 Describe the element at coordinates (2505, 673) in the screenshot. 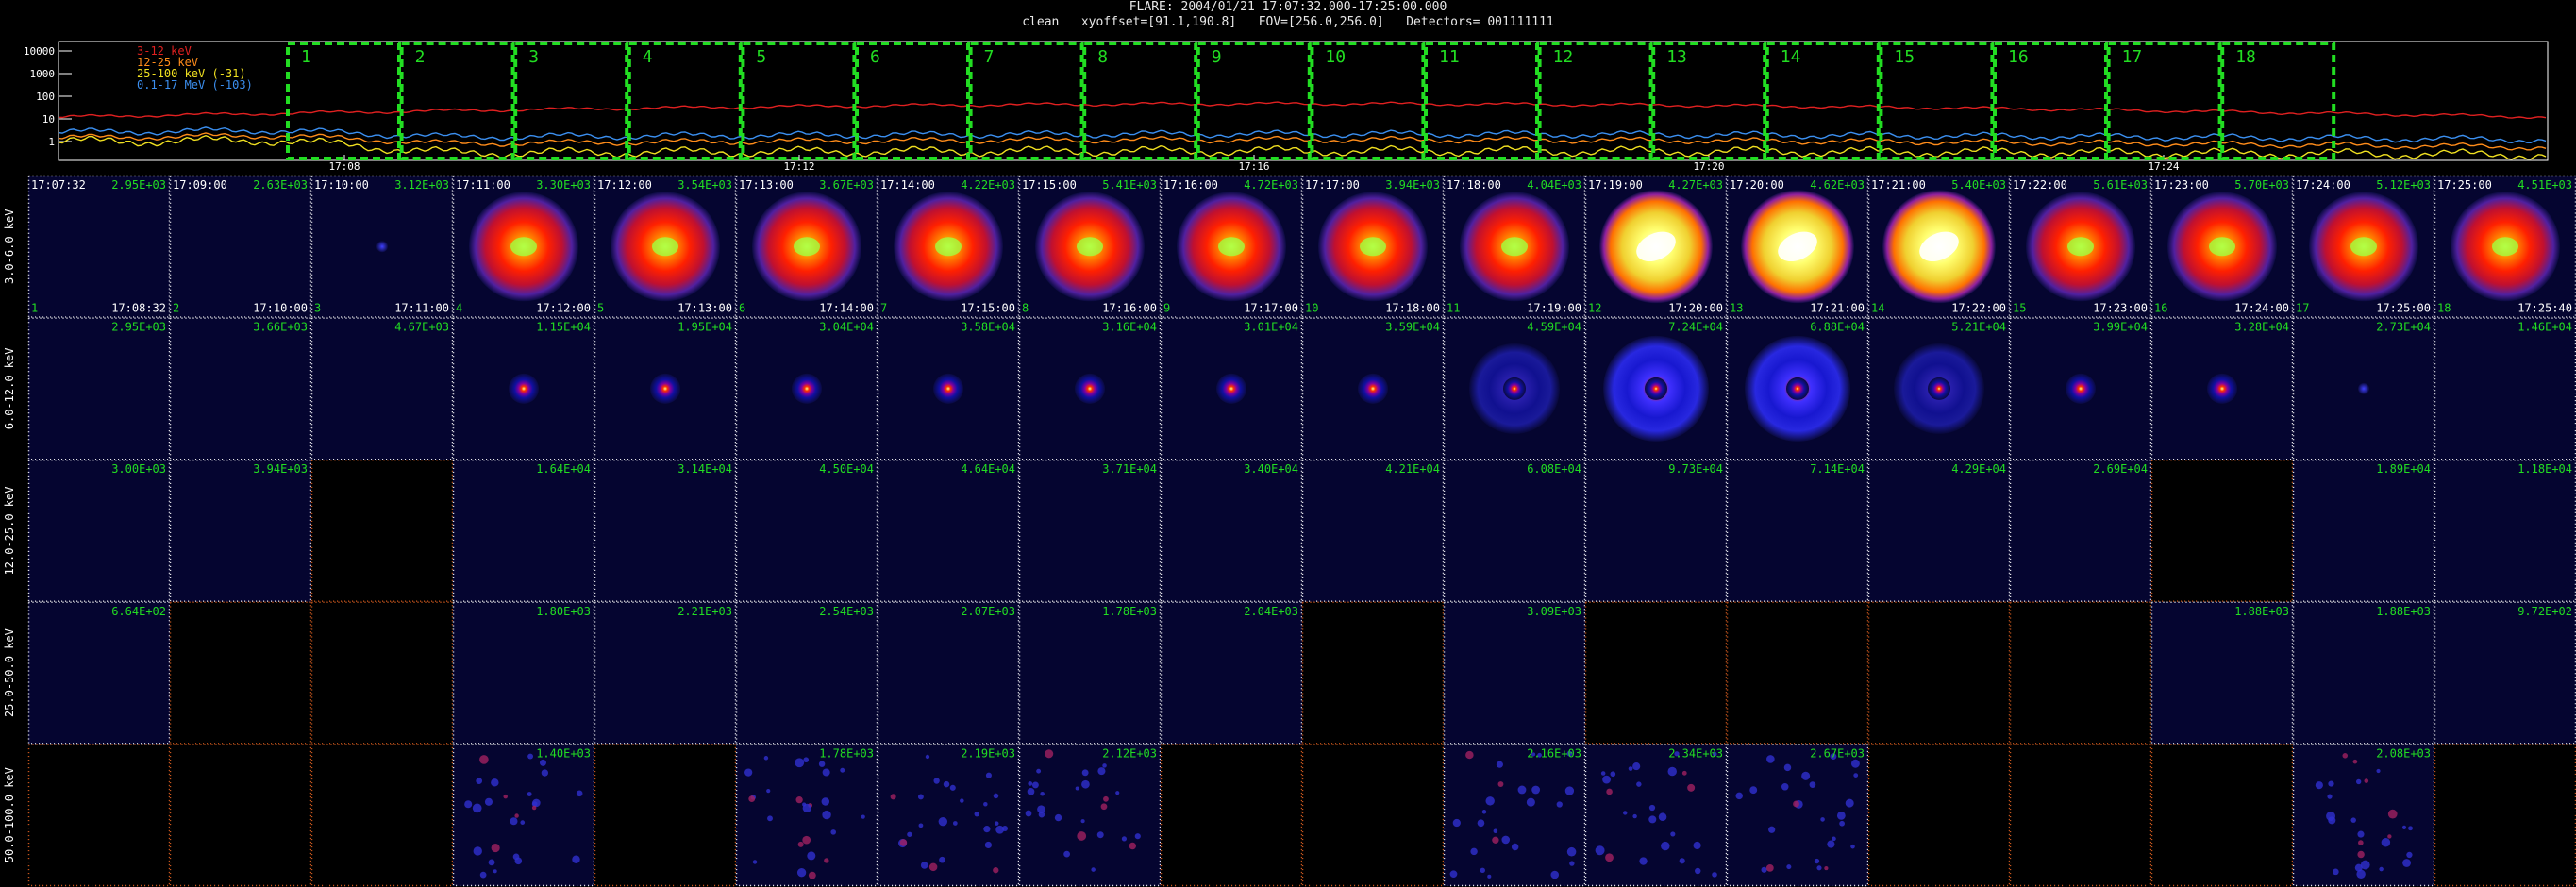

I see `image-tile: 9.72E+02` at that location.